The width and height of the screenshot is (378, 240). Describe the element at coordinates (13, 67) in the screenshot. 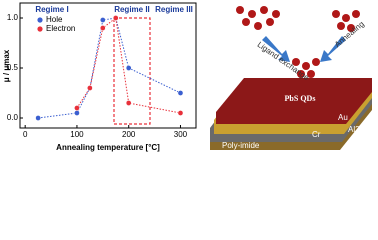

I see `y-tick-label: 0.5` at that location.